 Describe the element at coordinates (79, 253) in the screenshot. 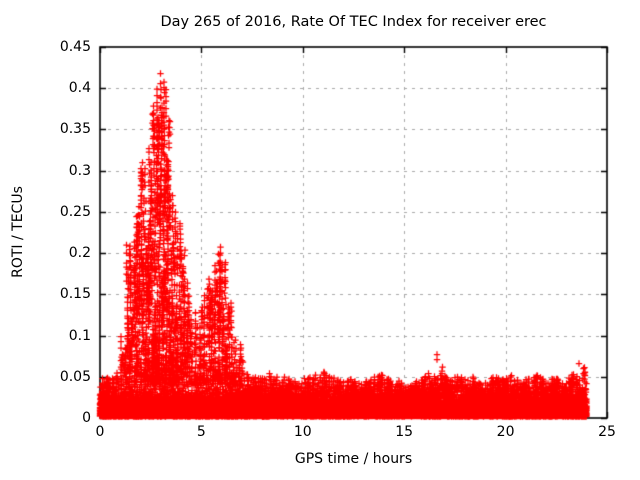

I see `y-tick-label: 0.2` at that location.